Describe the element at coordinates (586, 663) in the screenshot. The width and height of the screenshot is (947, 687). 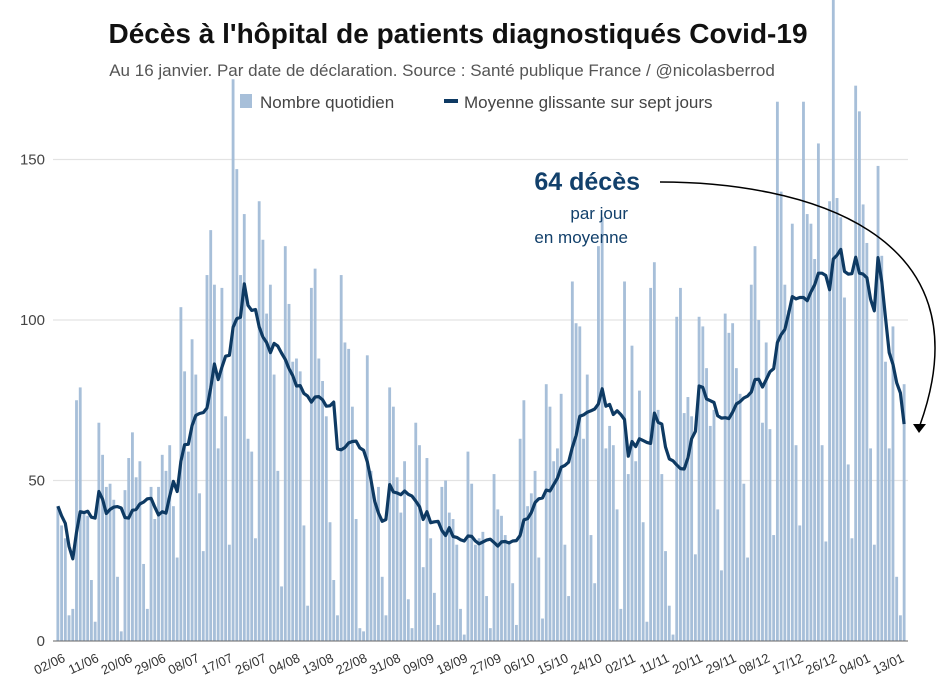
I see `x-tick-label: 24/10` at that location.